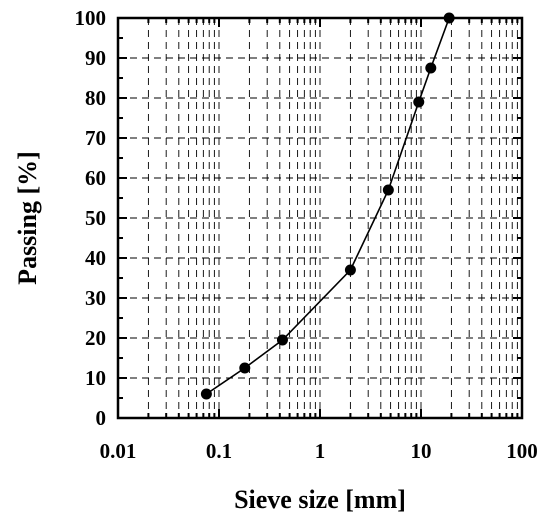 The image size is (550, 530). What do you see at coordinates (219, 451) in the screenshot?
I see `x-tick-label: 0.1` at bounding box center [219, 451].